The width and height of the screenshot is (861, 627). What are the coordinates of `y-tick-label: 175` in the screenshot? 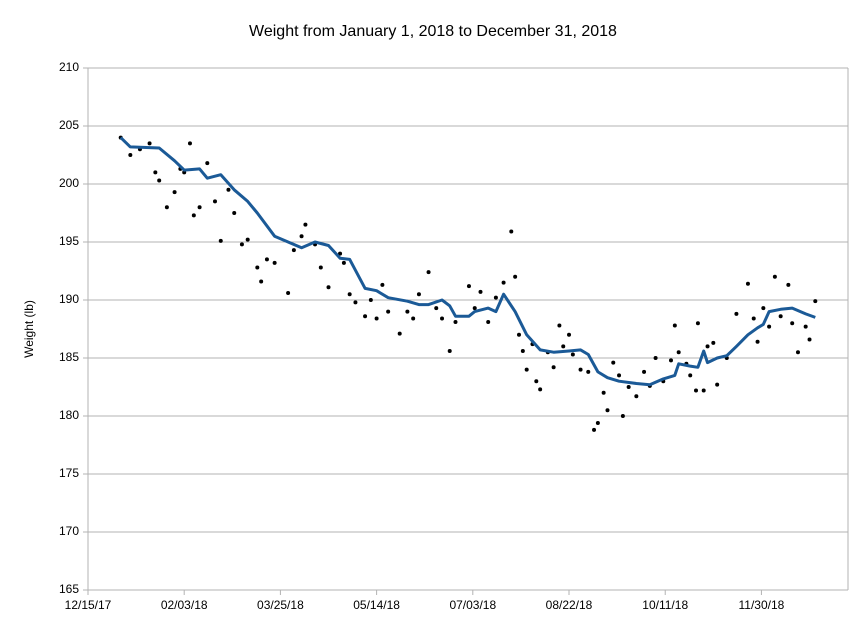 It's located at (69, 473).